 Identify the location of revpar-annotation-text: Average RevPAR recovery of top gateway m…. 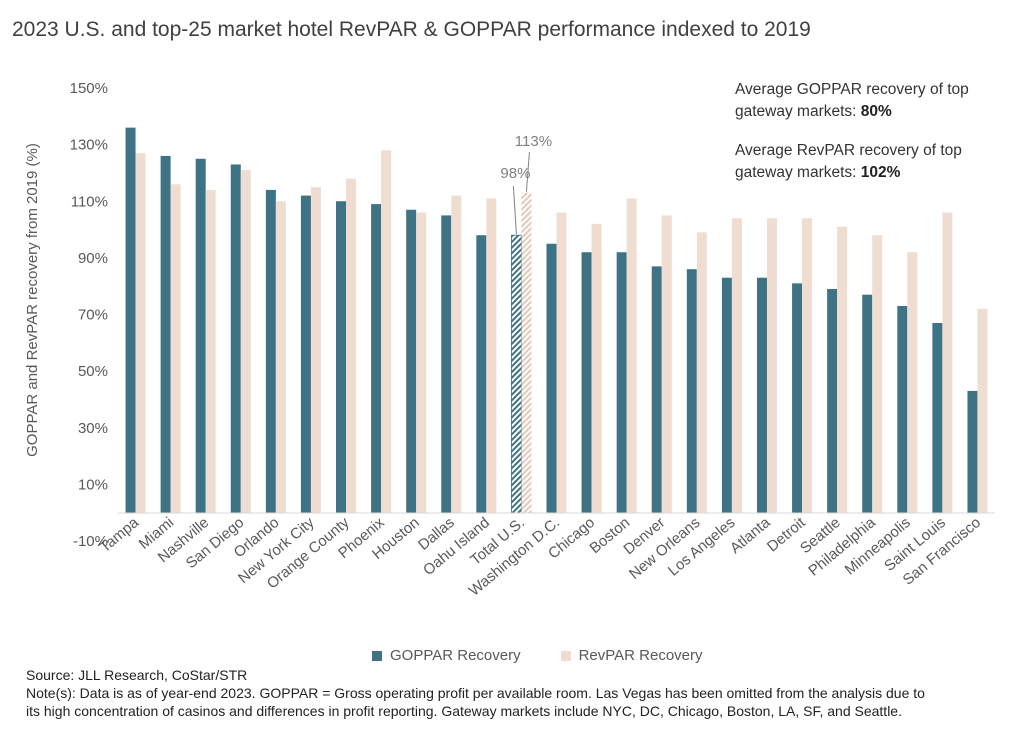
(848, 161).